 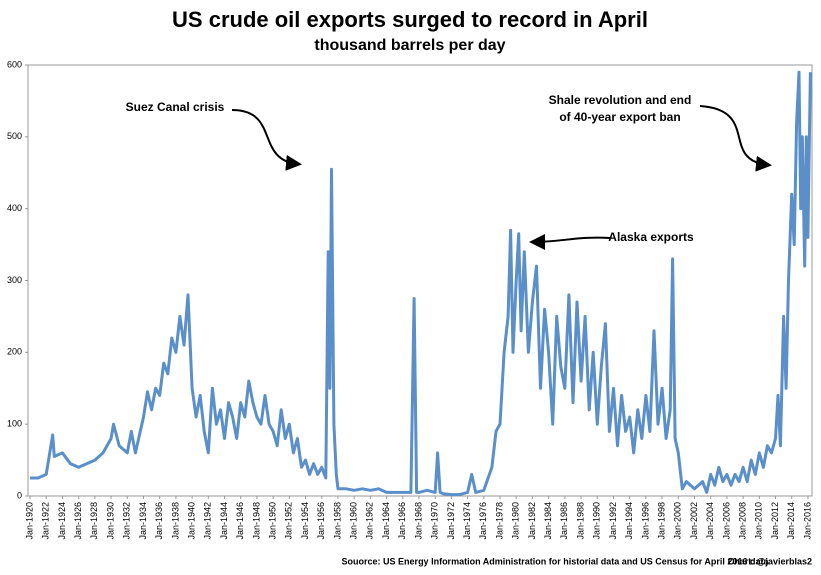 I want to click on x-tick-label: Jan-1988, so click(x=580, y=521).